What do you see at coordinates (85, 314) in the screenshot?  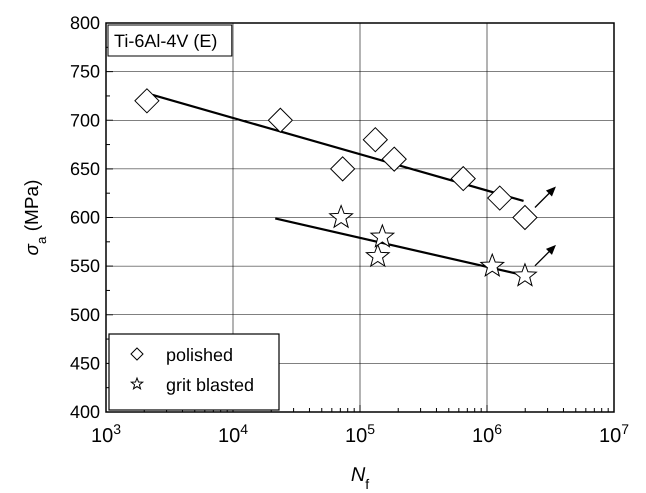 I see `y-tick-label: 500` at bounding box center [85, 314].